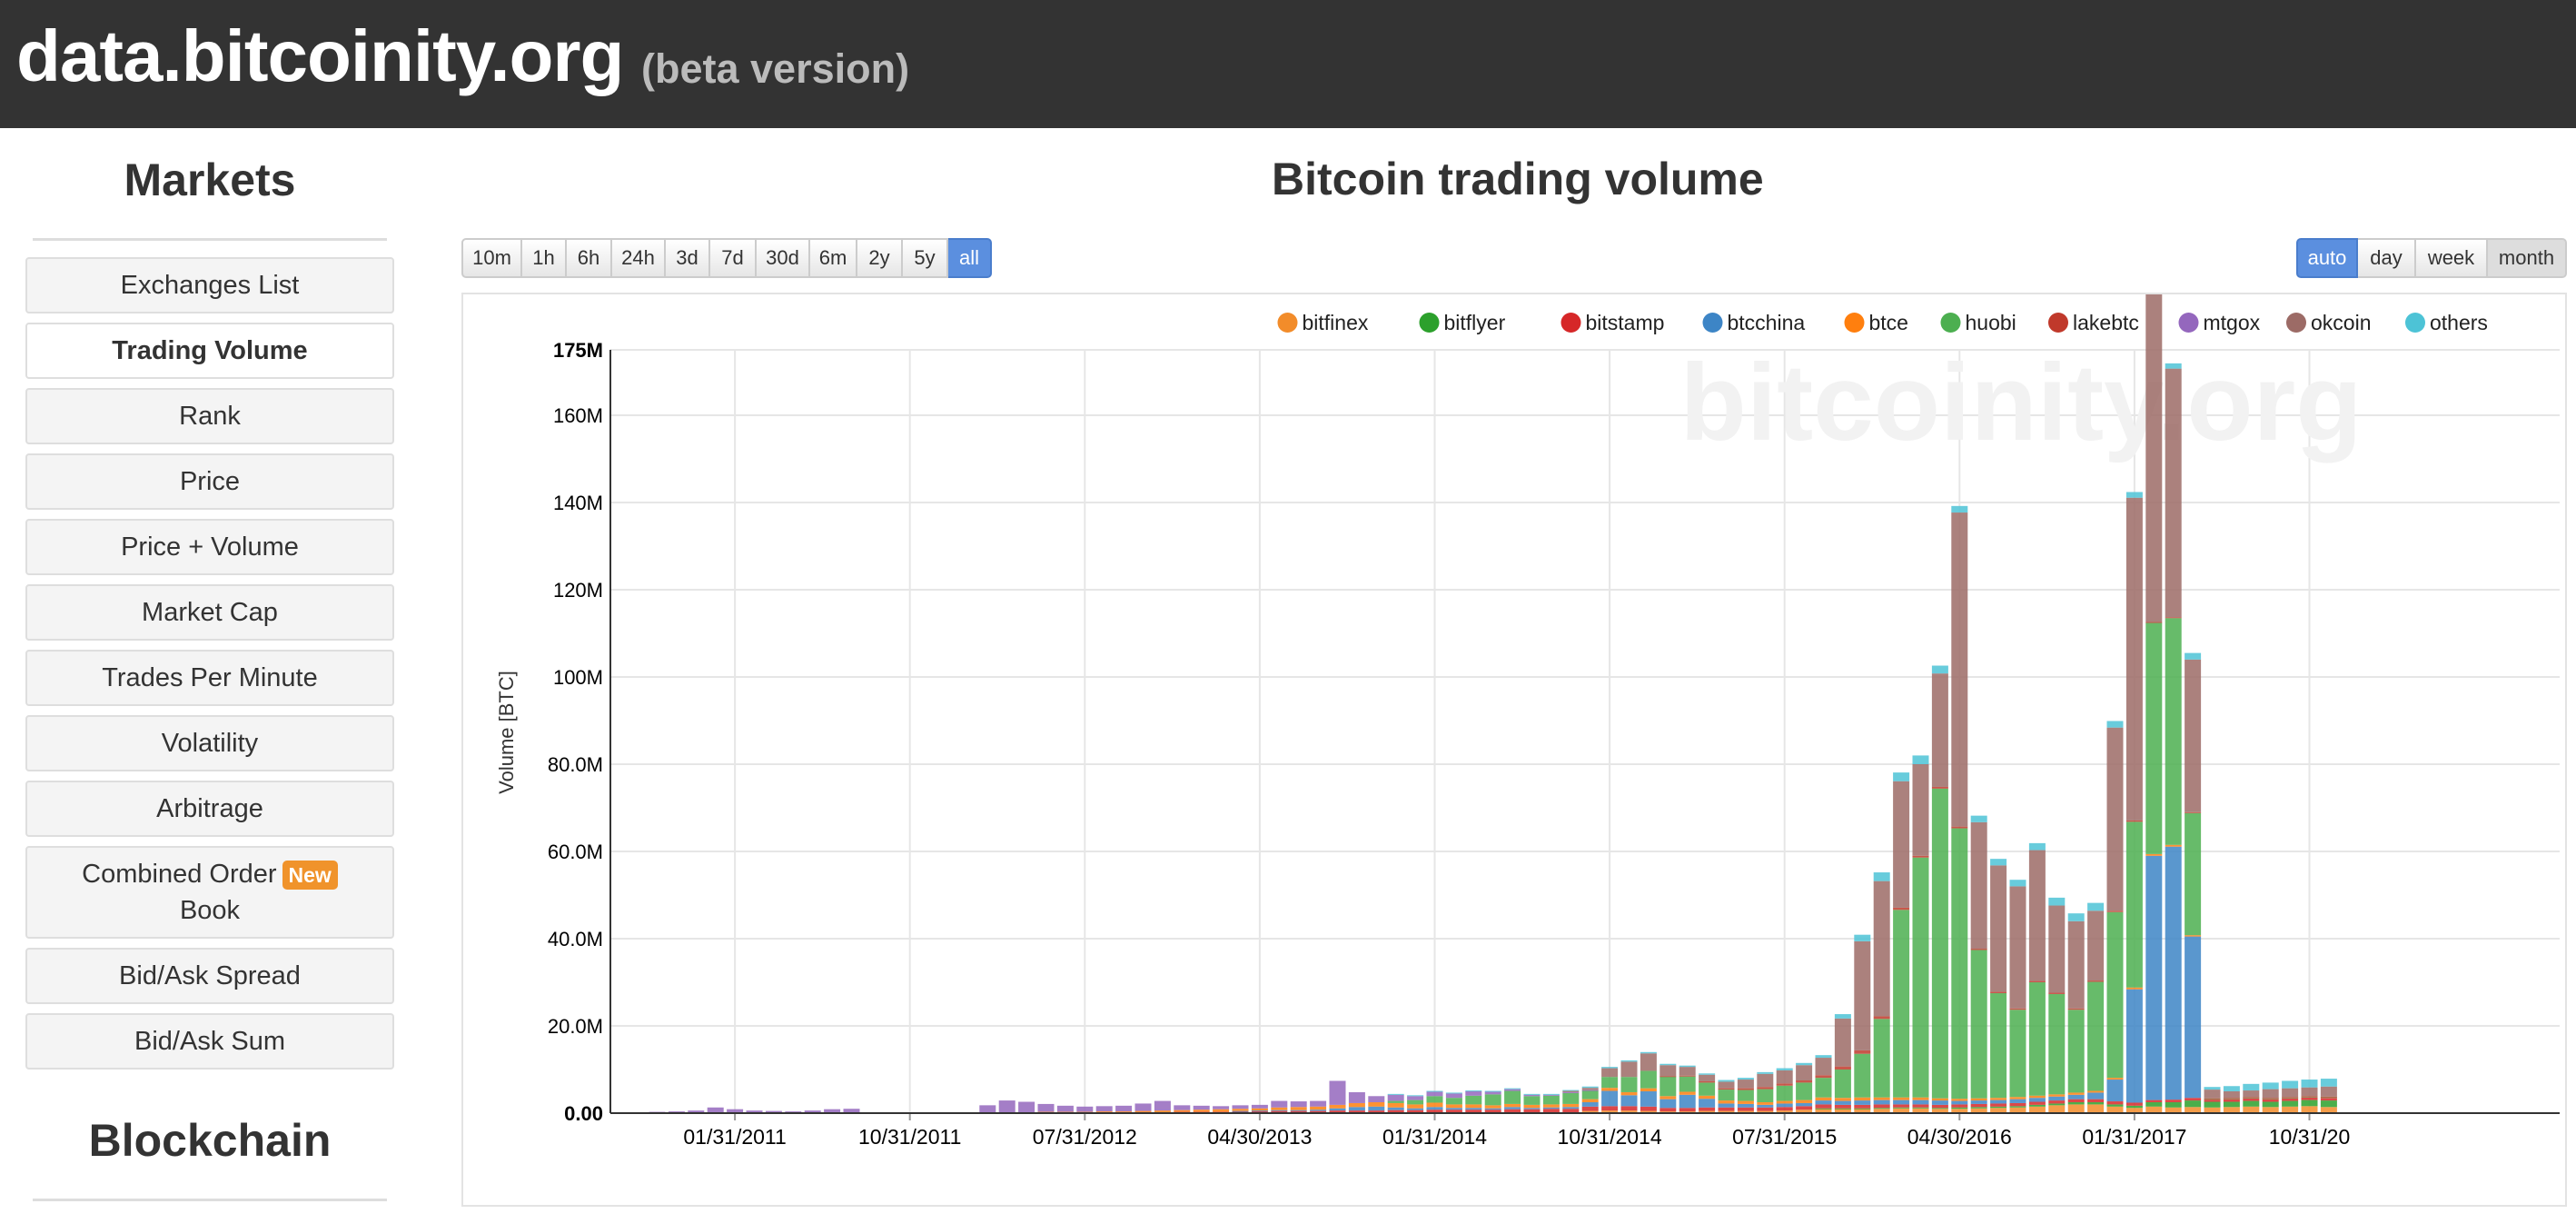 The image size is (2576, 1214). Describe the element at coordinates (2446, 322) in the screenshot. I see `legend-item-others: others` at that location.